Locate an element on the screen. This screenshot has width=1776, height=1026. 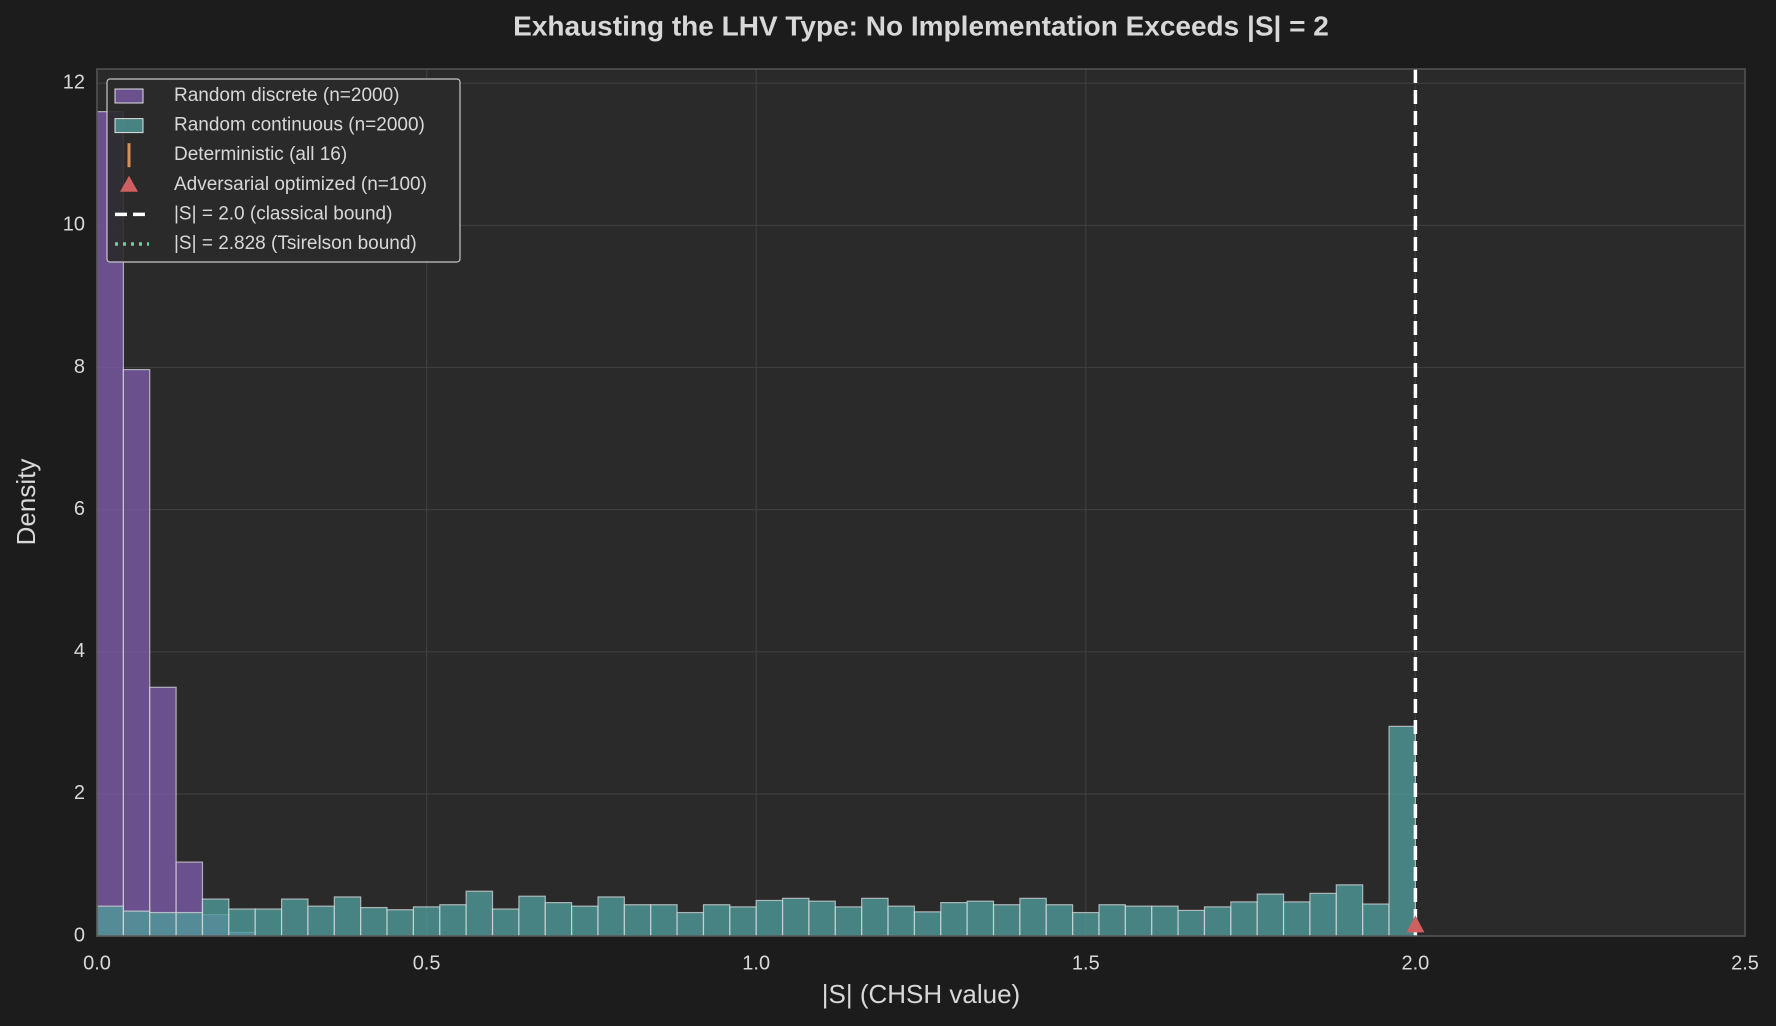
legend-label: Random discrete (n=2000) is located at coordinates (287, 95).